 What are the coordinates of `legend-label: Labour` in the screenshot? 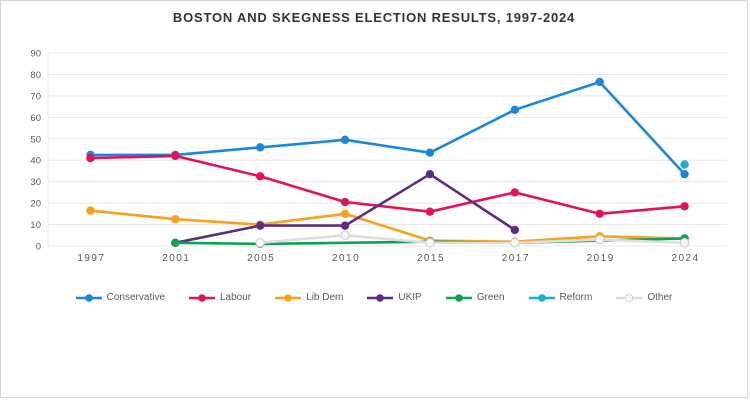 It's located at (236, 297).